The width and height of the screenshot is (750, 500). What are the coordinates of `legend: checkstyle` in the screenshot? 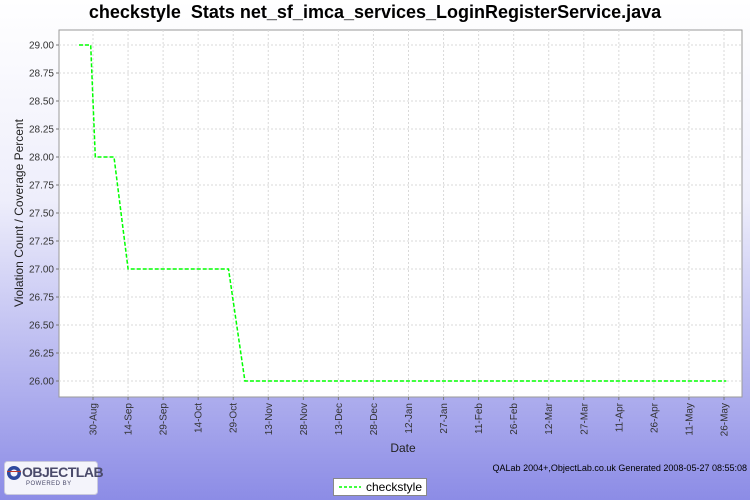 It's located at (380, 487).